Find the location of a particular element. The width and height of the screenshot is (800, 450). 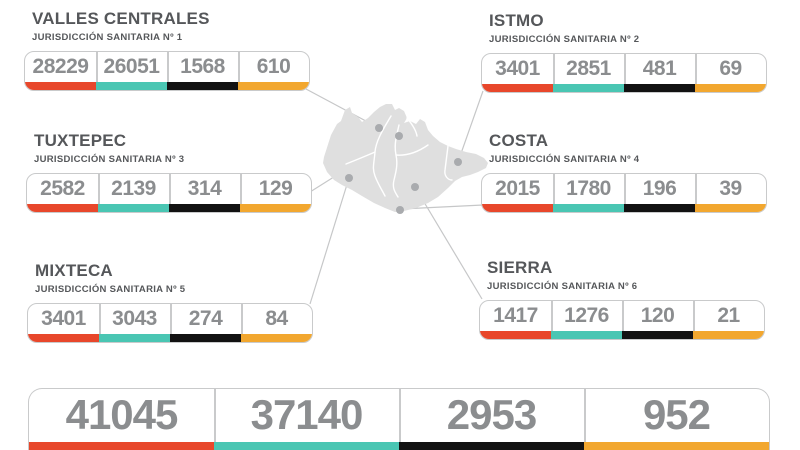

total-value: 37140 is located at coordinates (307, 414).